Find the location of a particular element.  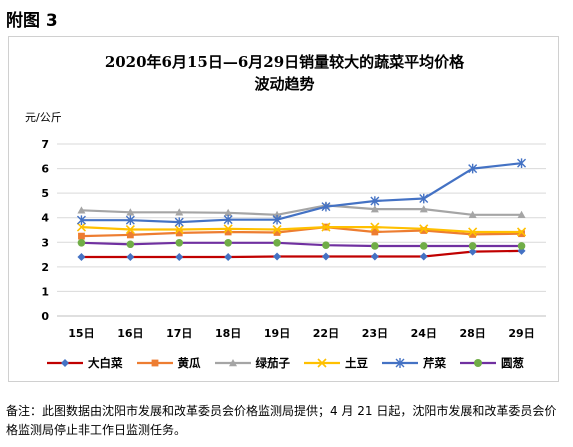

legend-label: 土豆 is located at coordinates (356, 363).